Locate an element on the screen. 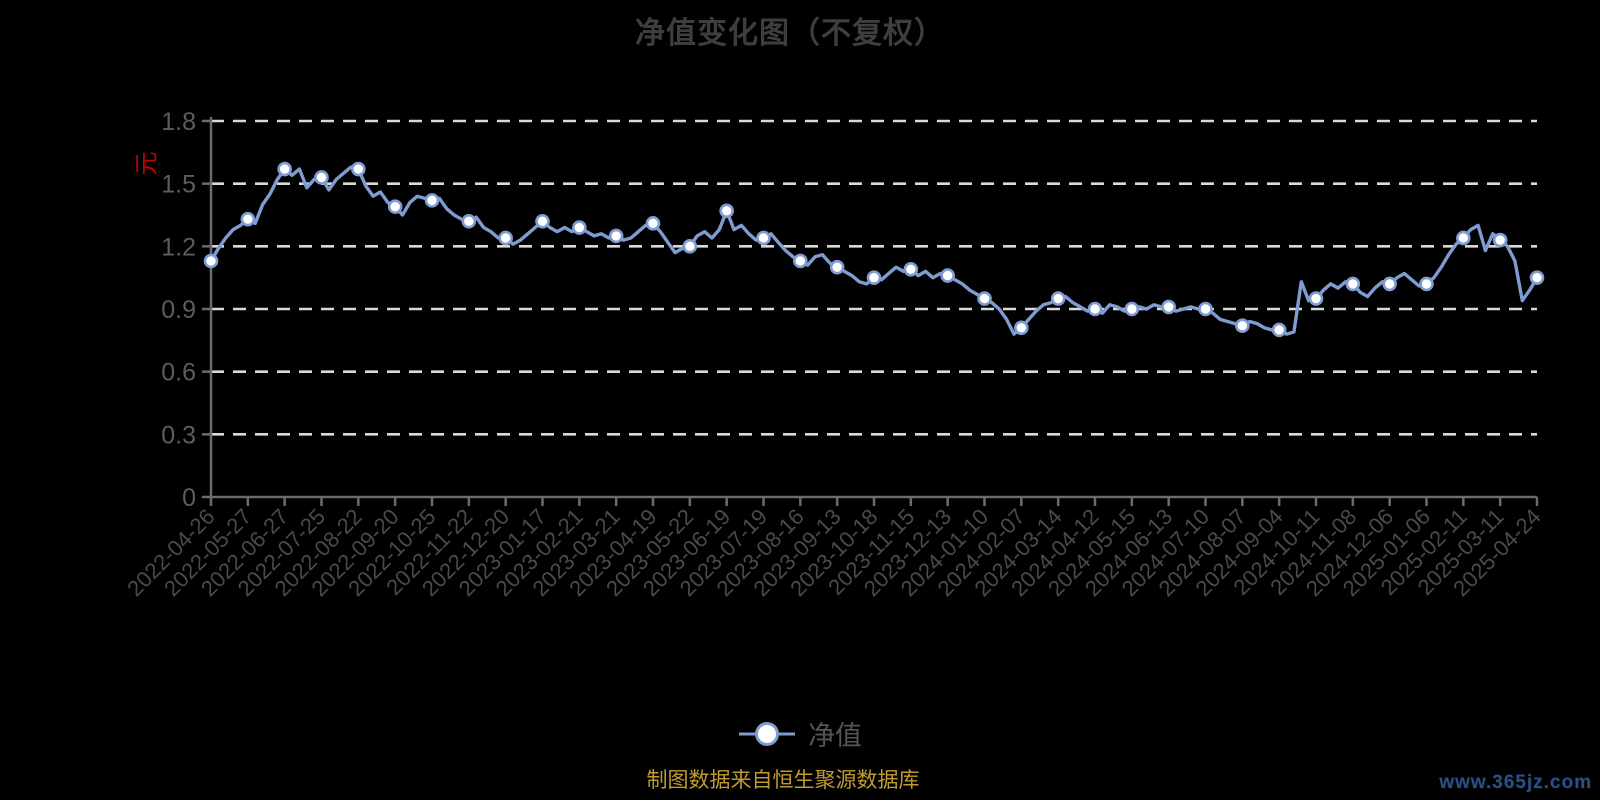 Image resolution: width=1600 pixels, height=800 pixels. legend-item: 净值 is located at coordinates (800, 733).